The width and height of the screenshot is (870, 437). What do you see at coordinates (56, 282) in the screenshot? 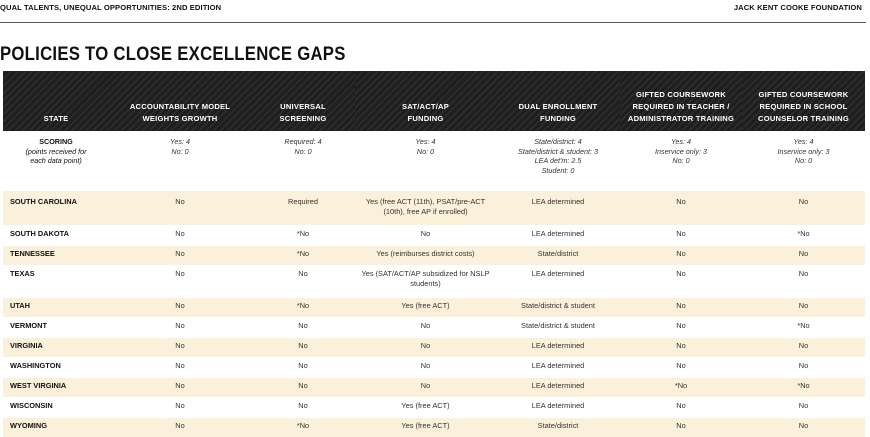
I see `state-name-cell: TEXAS` at bounding box center [56, 282].